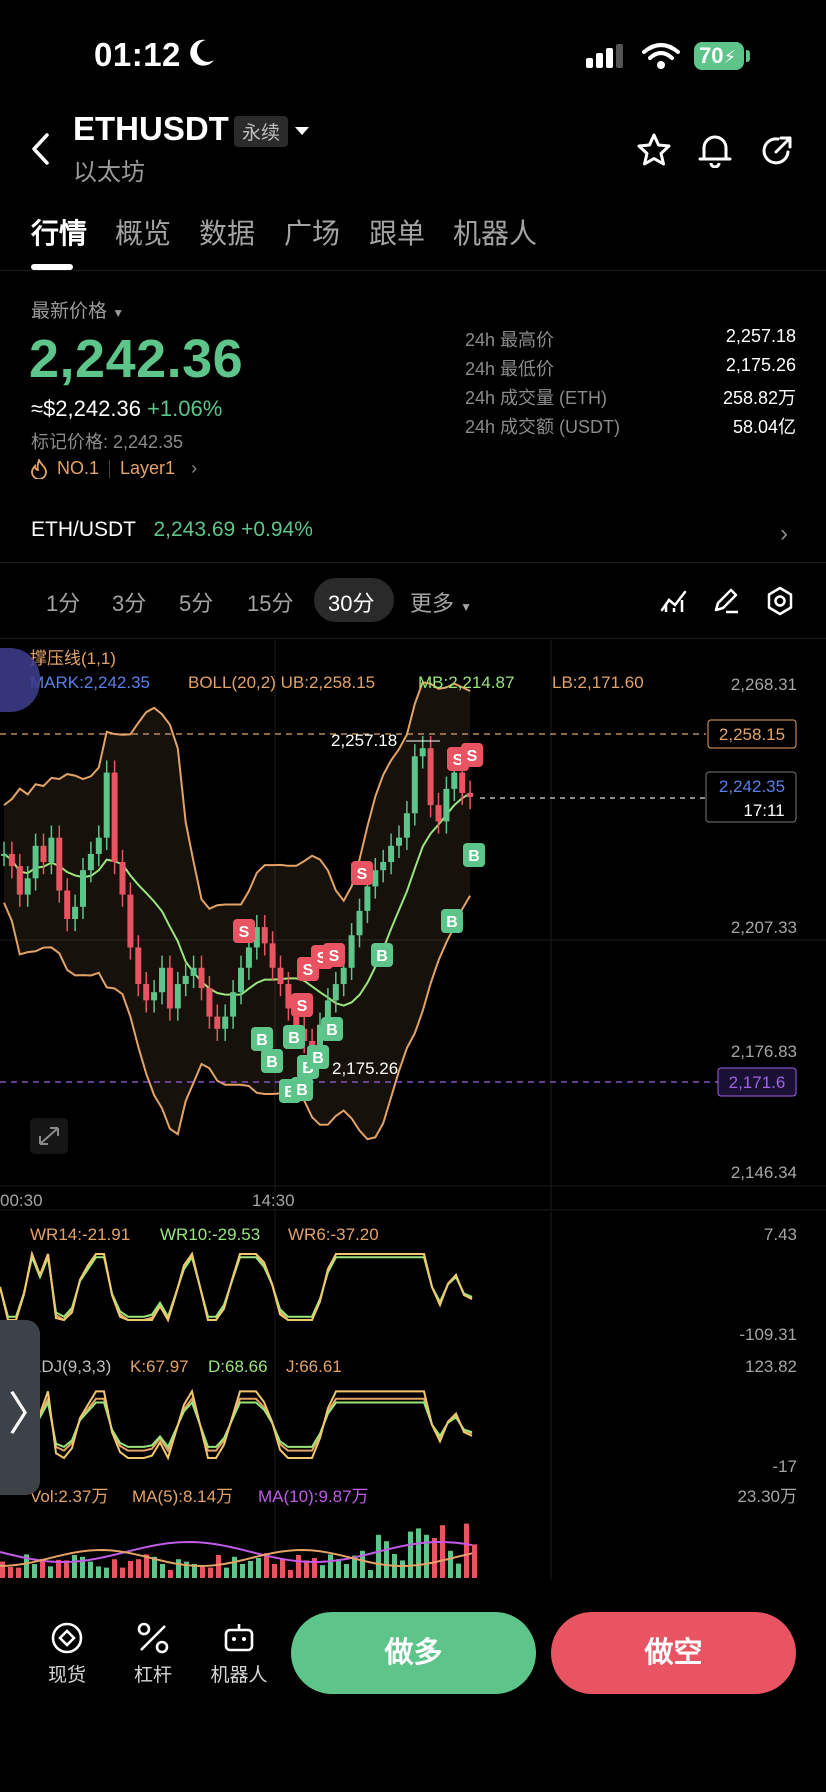 Image resolution: width=826 pixels, height=1792 pixels. Describe the element at coordinates (270, 603) in the screenshot. I see `interval-15m: 15分` at that location.